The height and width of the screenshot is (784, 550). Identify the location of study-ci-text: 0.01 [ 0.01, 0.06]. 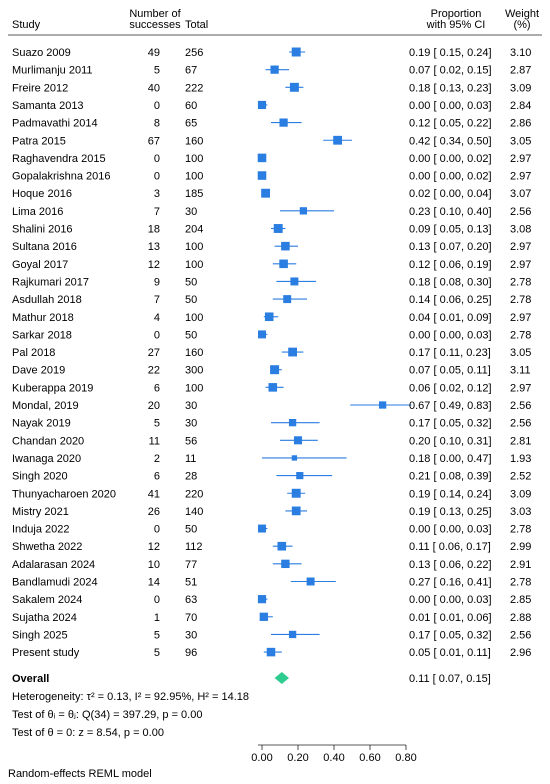
(450, 618).